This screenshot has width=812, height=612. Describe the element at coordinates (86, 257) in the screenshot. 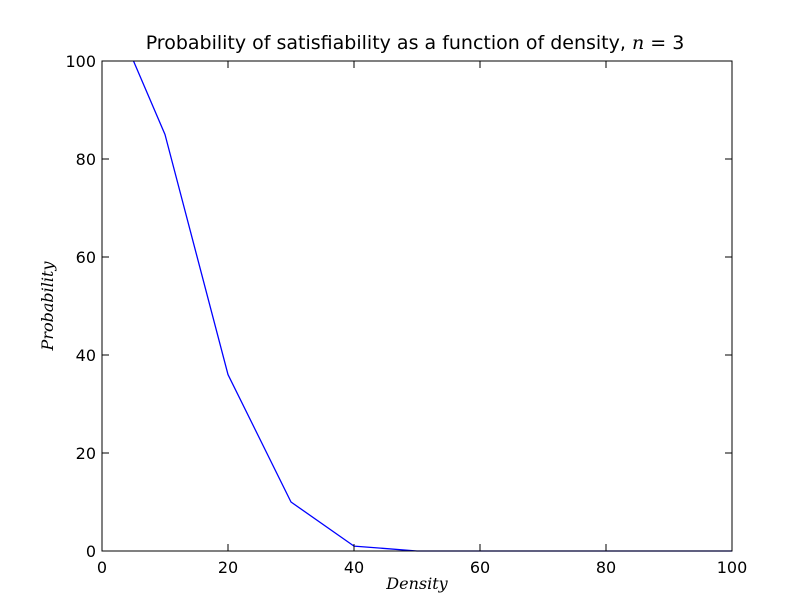

I see `y-tick-label: 60` at that location.